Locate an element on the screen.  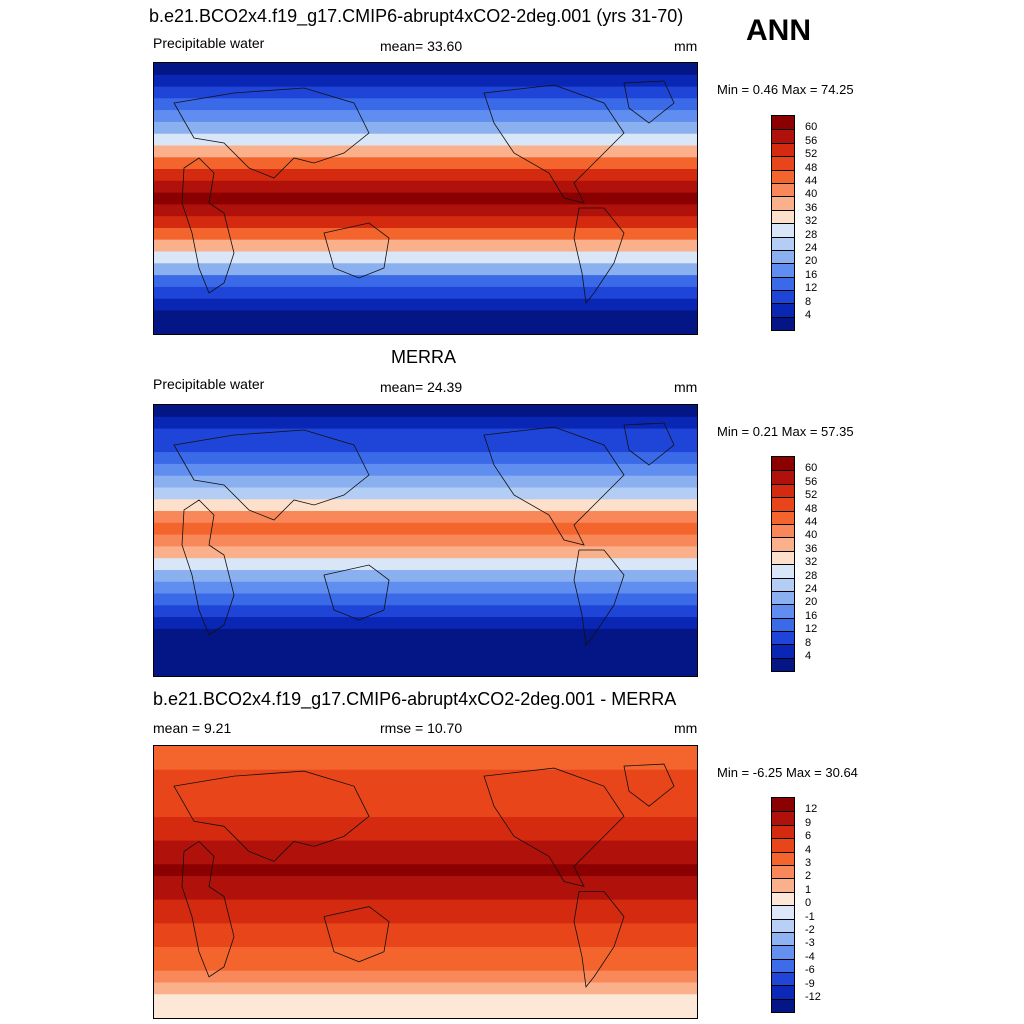
colorbar-tick-label: 6 is located at coordinates (808, 836).